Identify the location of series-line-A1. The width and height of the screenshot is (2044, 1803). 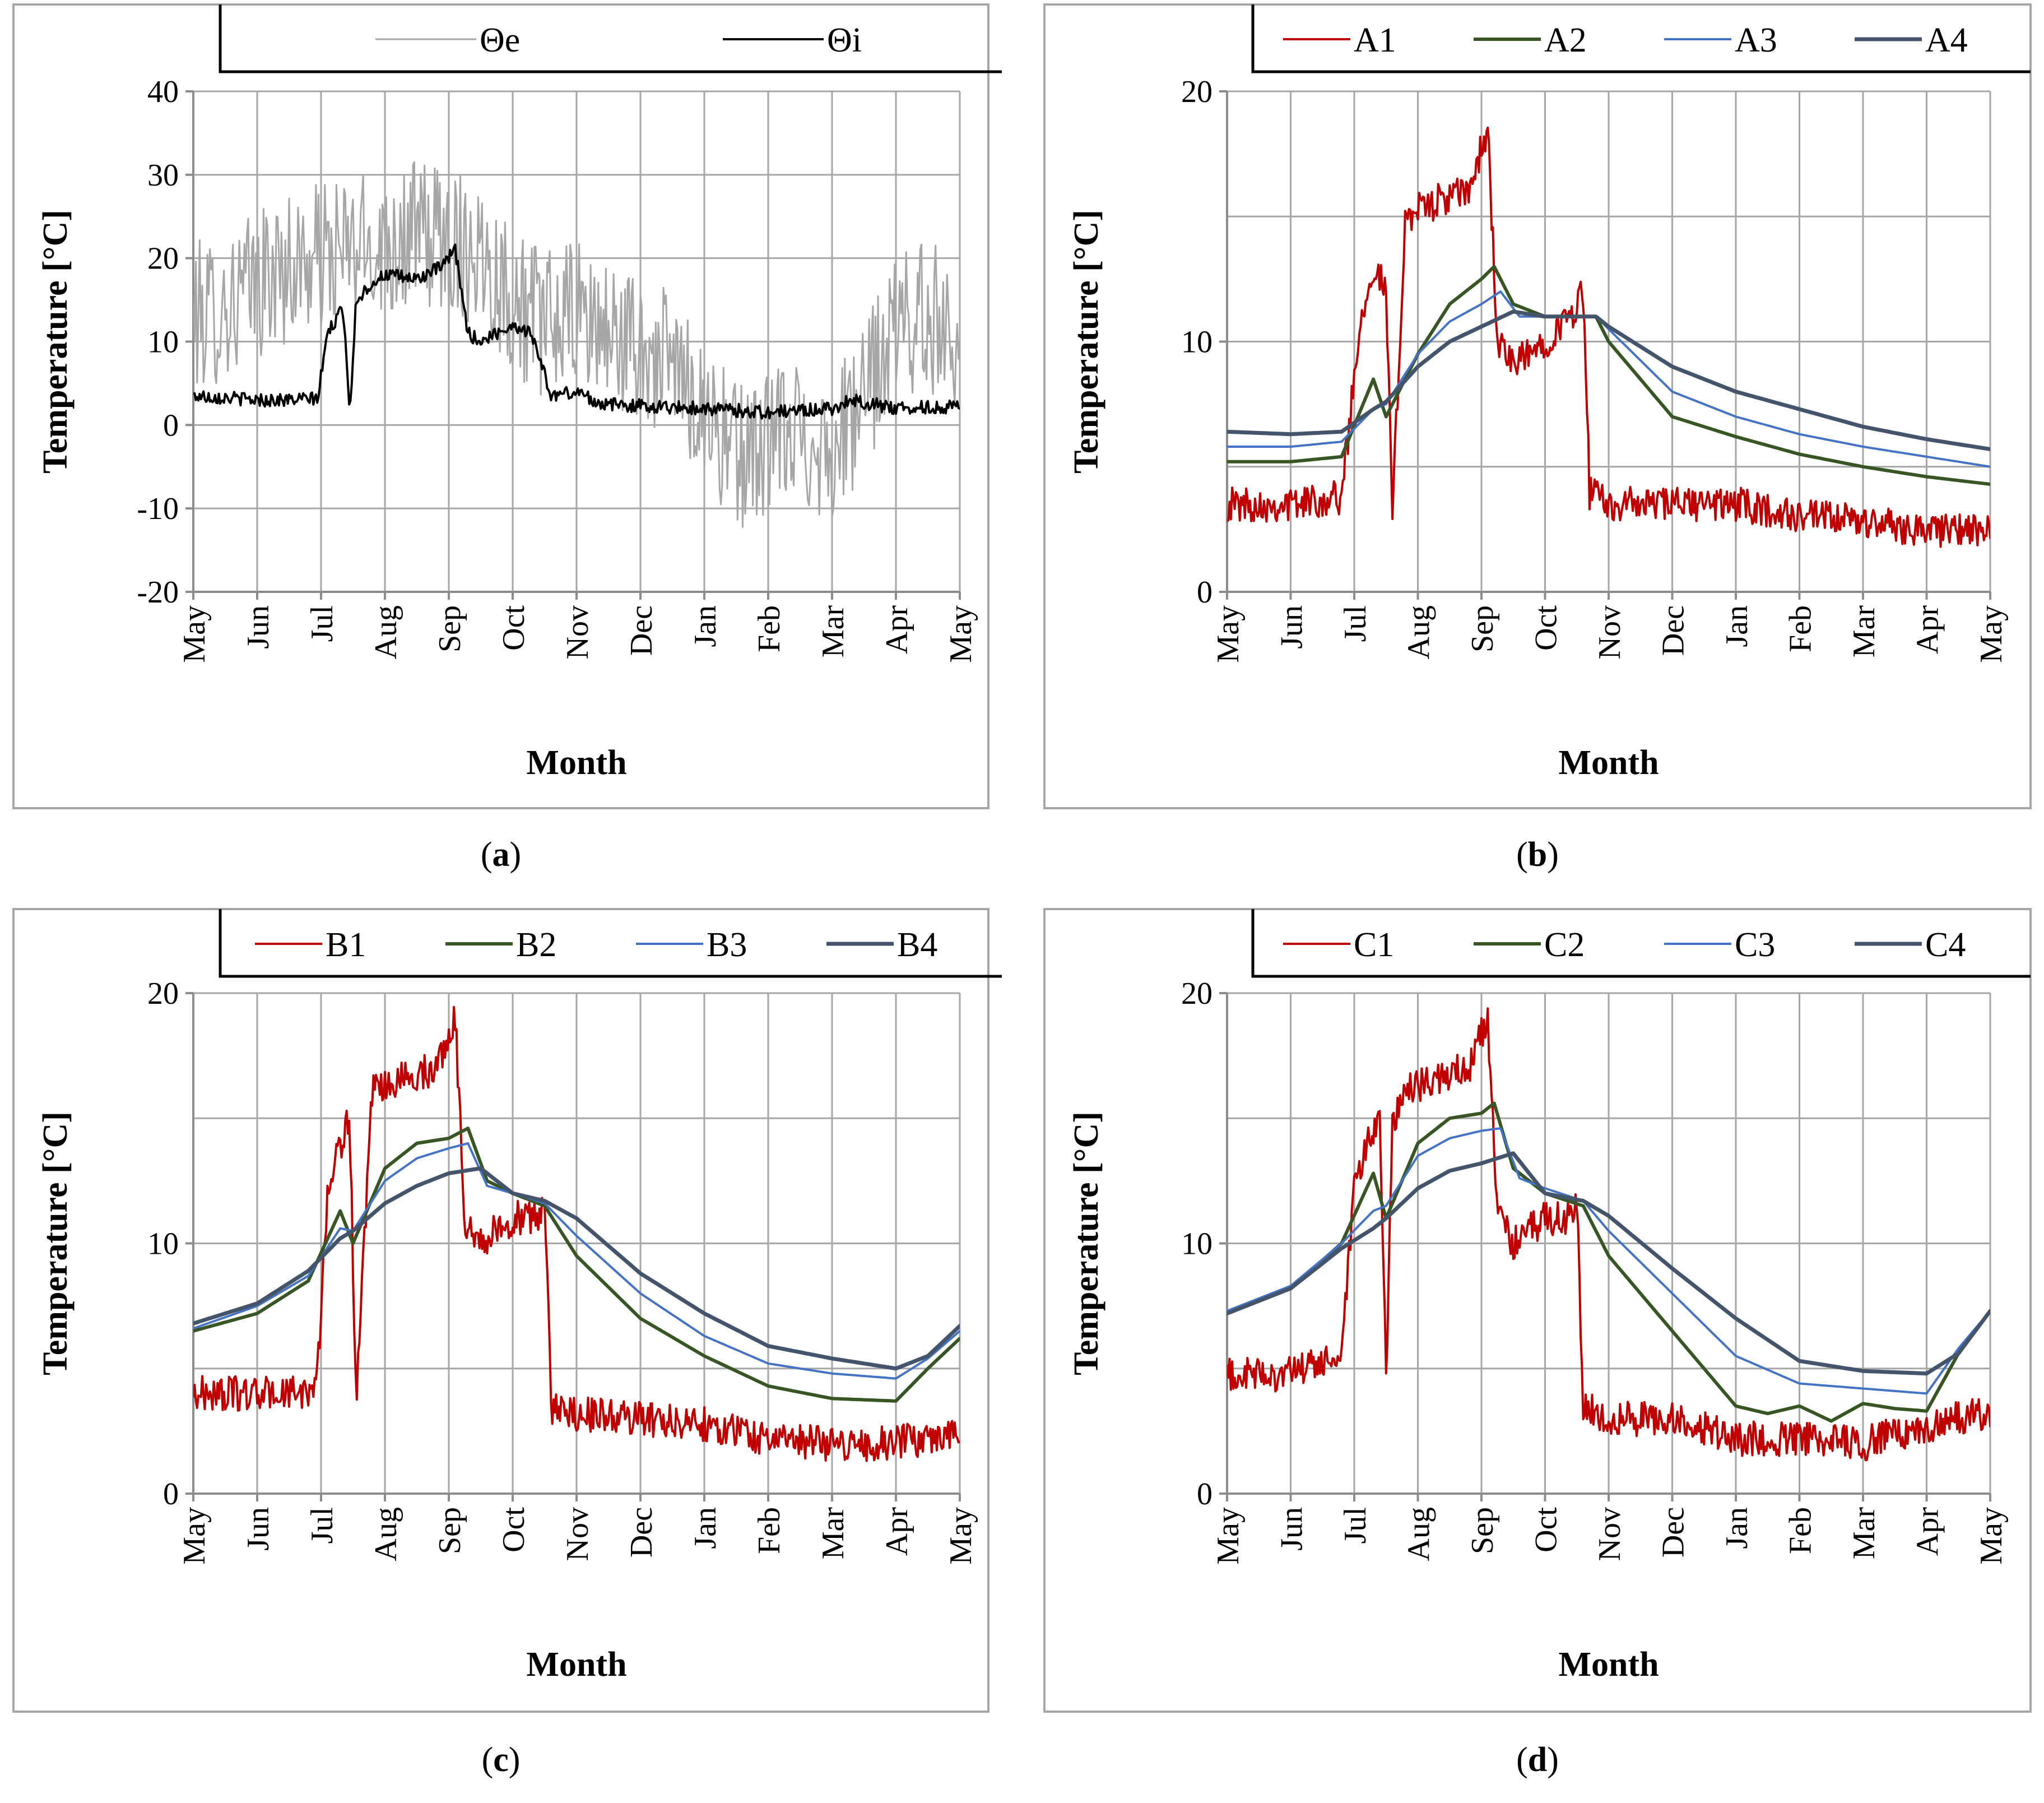
(1609, 337).